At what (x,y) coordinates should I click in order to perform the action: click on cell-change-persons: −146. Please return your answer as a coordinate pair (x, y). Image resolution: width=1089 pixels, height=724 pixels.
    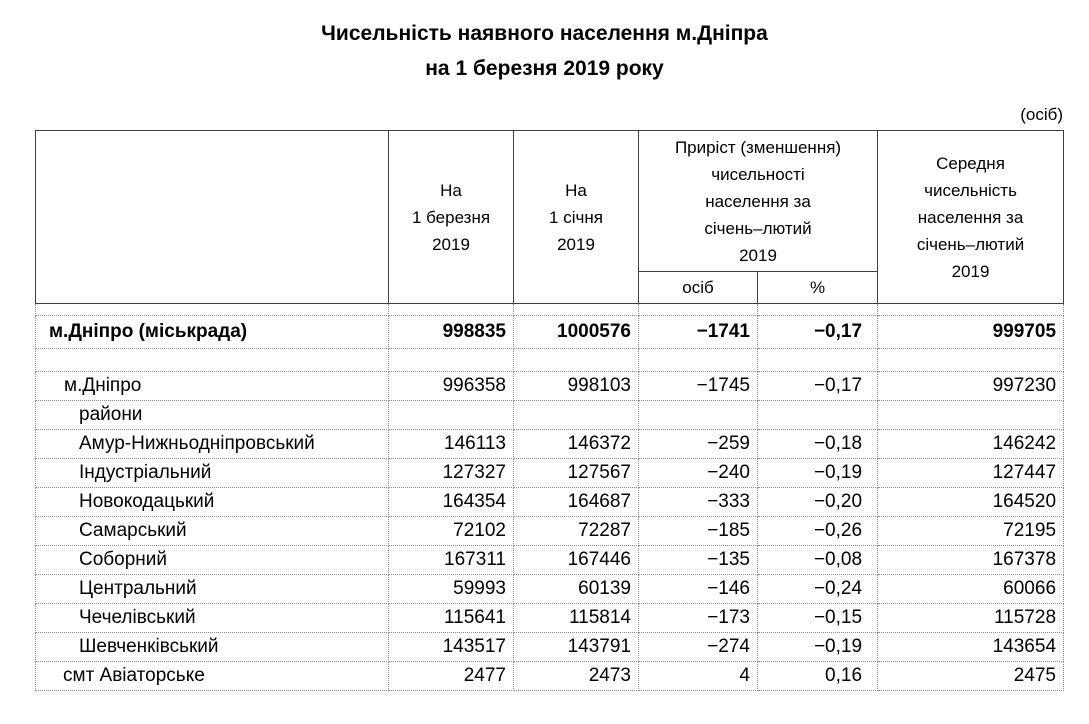
    Looking at the image, I should click on (698, 589).